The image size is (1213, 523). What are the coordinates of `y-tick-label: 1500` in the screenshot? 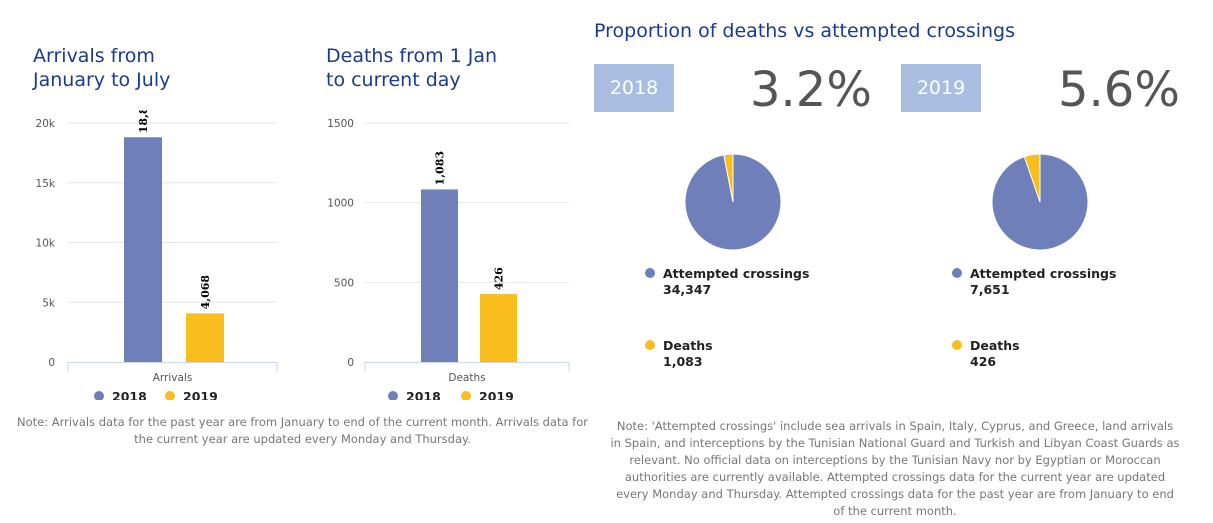 It's located at (340, 124).